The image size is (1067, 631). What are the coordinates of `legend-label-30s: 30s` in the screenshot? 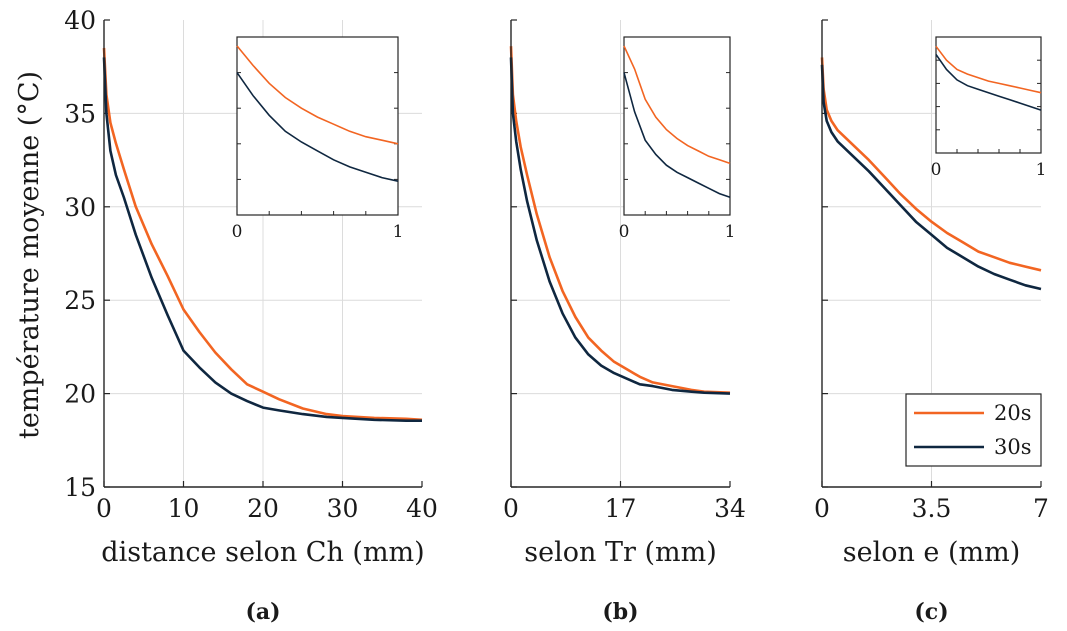 It's located at (1013, 447).